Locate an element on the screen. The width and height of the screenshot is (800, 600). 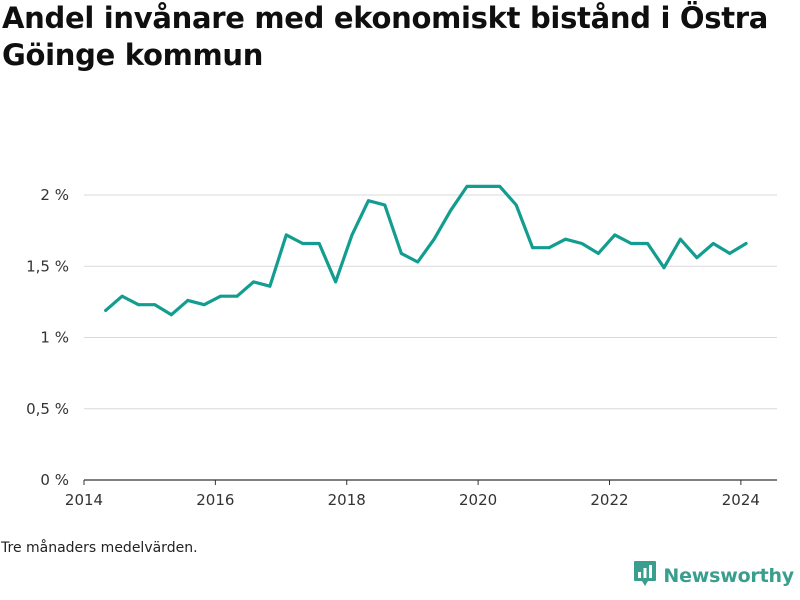
brand-logo: Newsworthy is located at coordinates (713, 576).